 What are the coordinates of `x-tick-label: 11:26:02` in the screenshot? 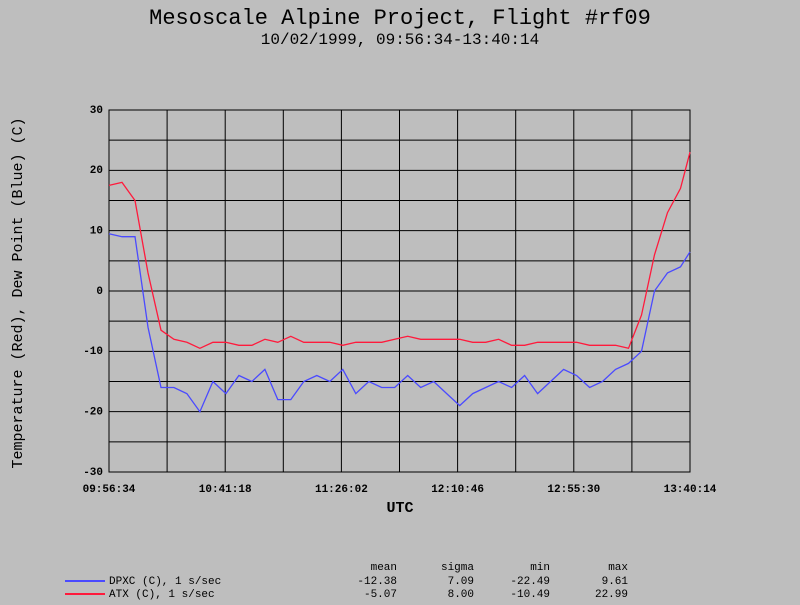 It's located at (341, 490).